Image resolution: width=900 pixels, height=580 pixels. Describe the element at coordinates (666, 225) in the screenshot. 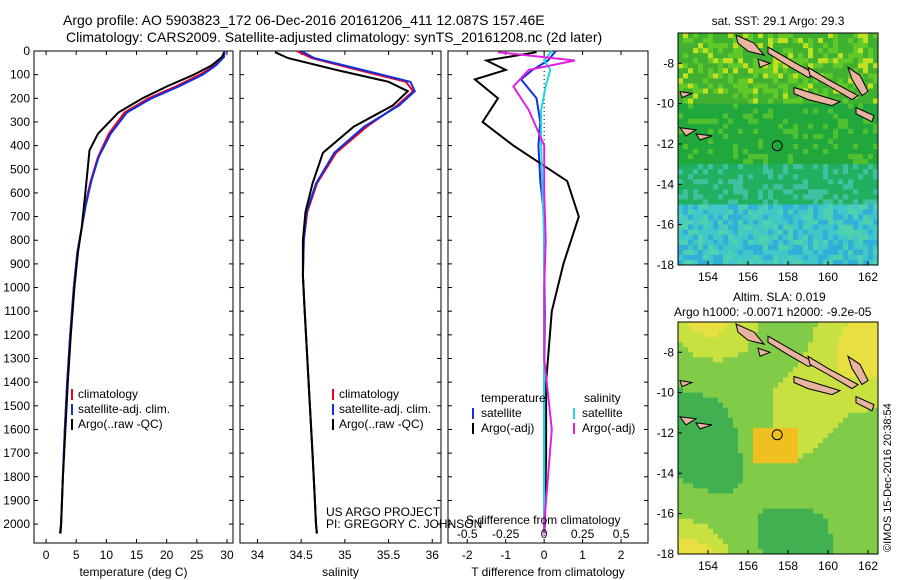

I see `map-y-tick-label: -16` at that location.